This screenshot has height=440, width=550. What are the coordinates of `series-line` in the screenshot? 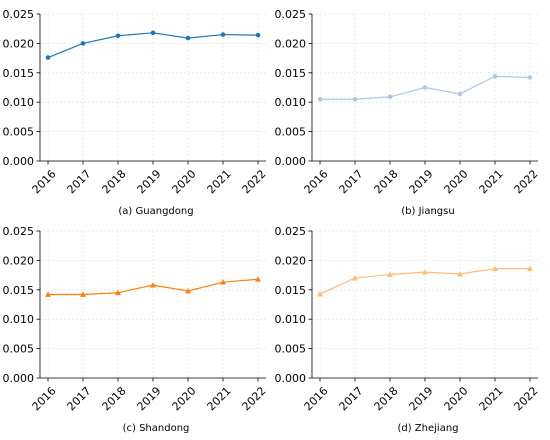 It's located at (153, 45).